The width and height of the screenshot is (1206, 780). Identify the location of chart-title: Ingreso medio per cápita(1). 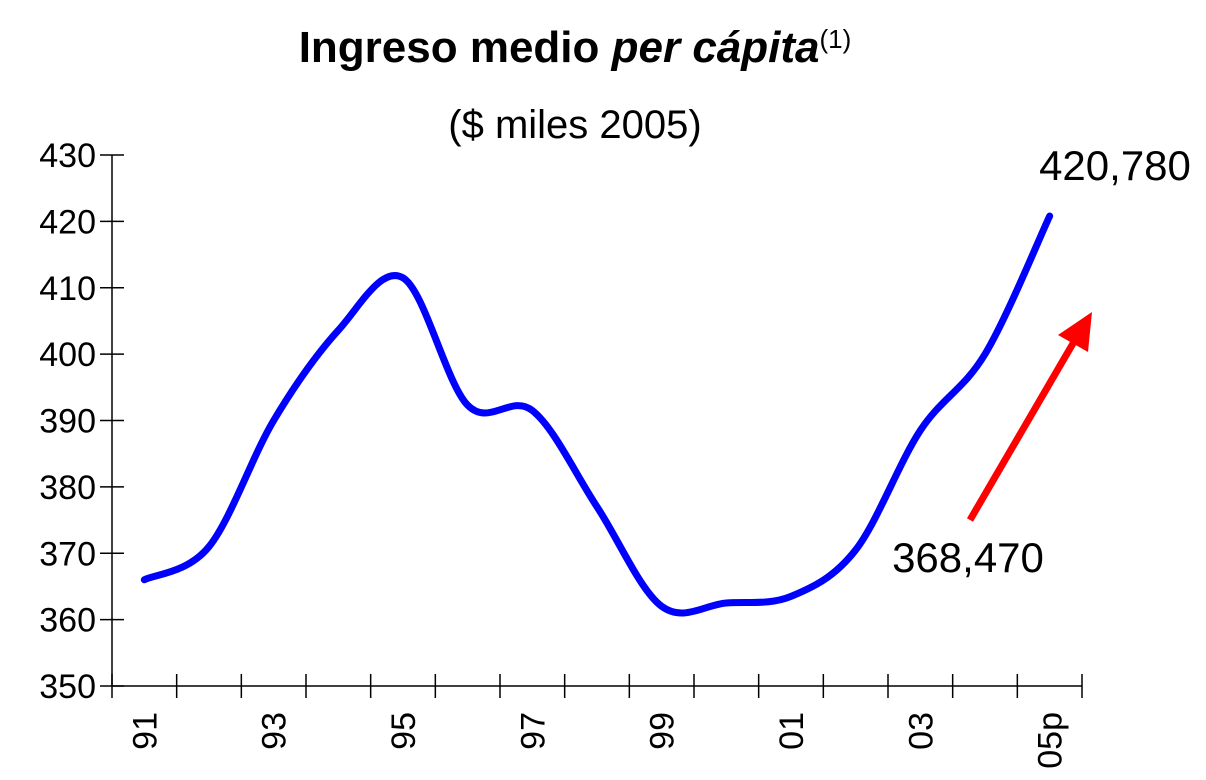
(575, 47).